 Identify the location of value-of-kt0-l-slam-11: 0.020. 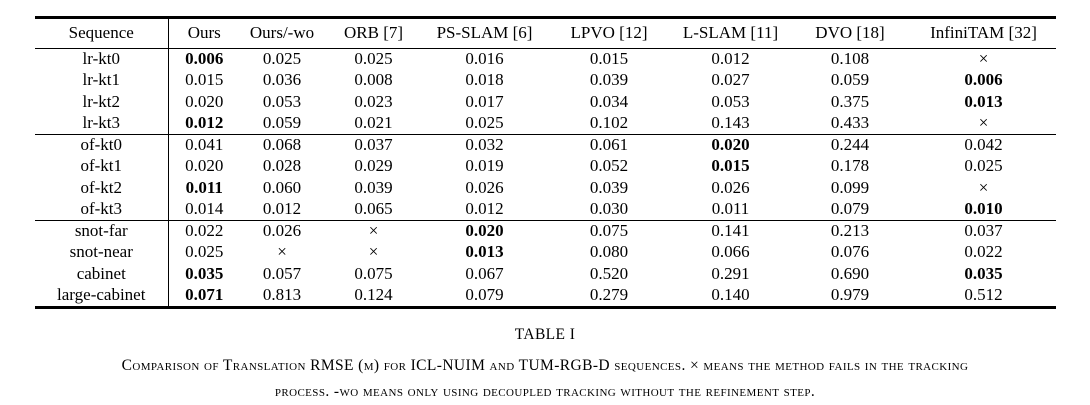
(730, 144).